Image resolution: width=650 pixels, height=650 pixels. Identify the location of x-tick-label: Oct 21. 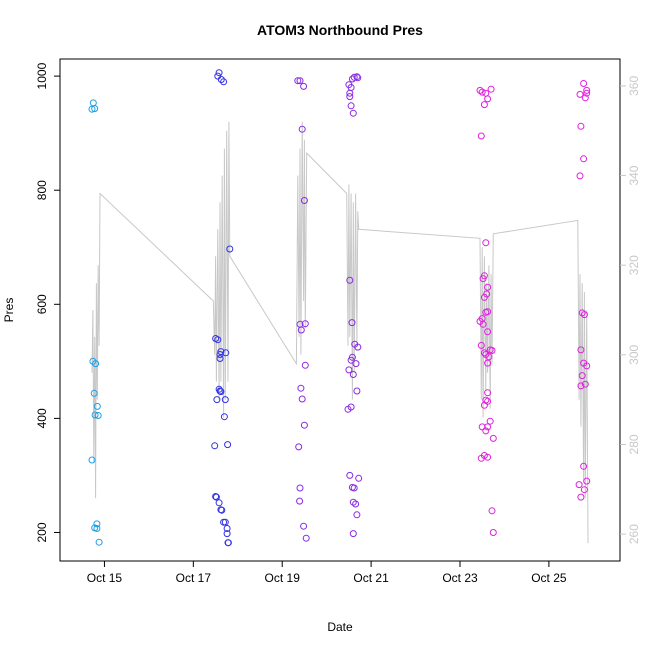
(371, 578).